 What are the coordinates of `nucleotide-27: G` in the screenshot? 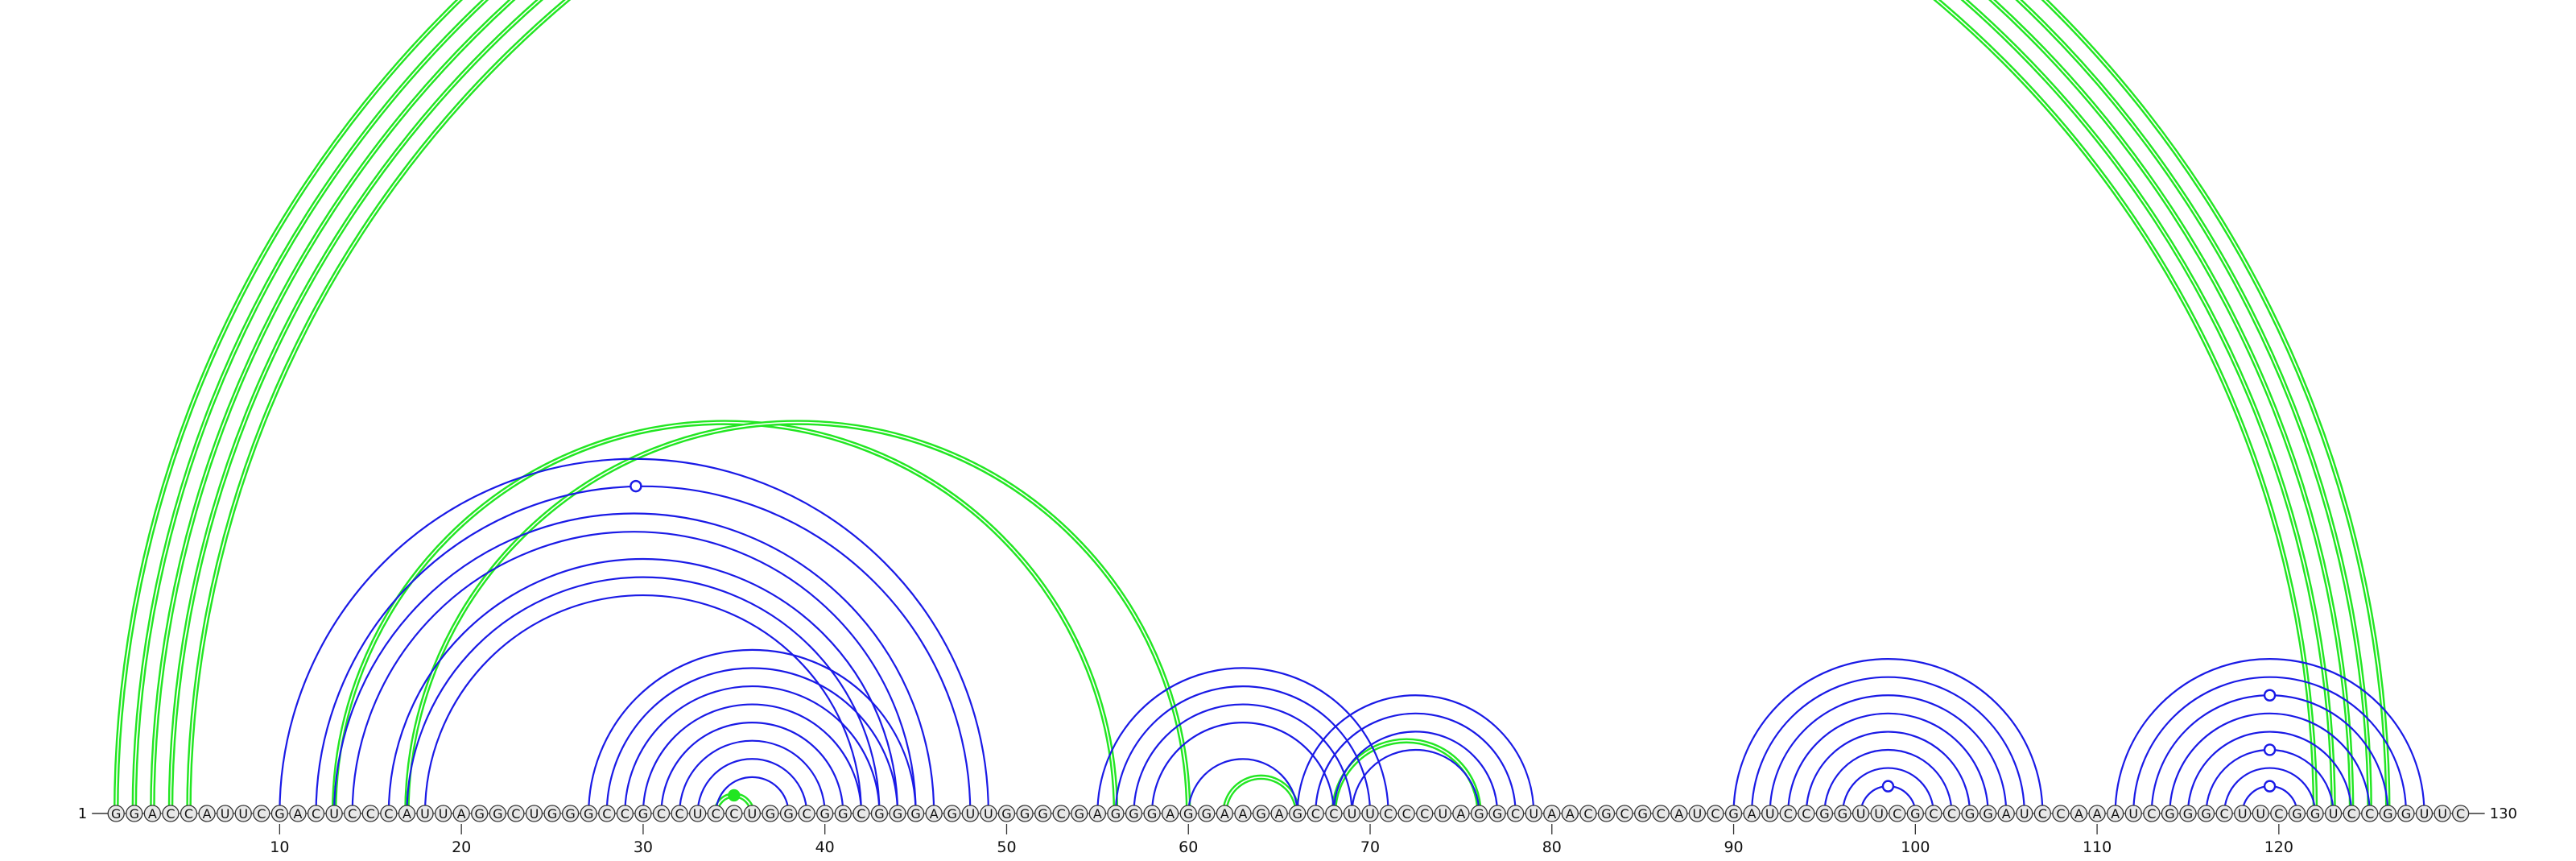 It's located at (589, 813).